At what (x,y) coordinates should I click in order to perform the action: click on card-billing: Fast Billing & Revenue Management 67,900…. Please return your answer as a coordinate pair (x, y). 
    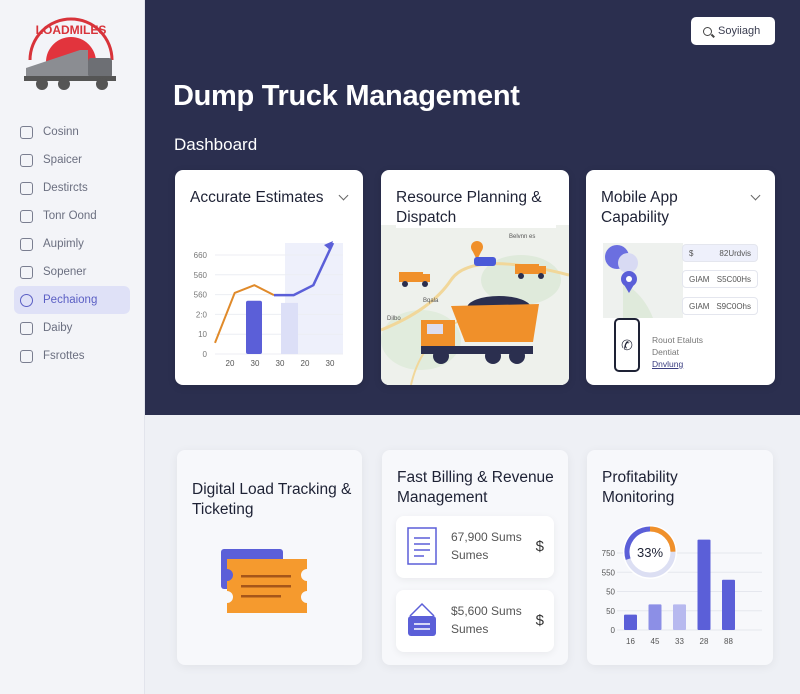
    Looking at the image, I should click on (475, 557).